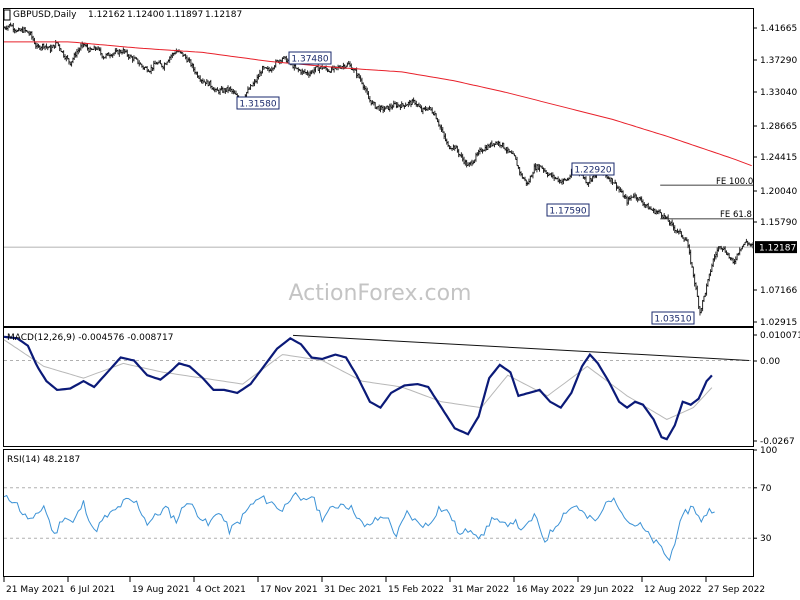 The width and height of the screenshot is (800, 600). I want to click on date-axis-label: 12 Aug 2022, so click(673, 590).